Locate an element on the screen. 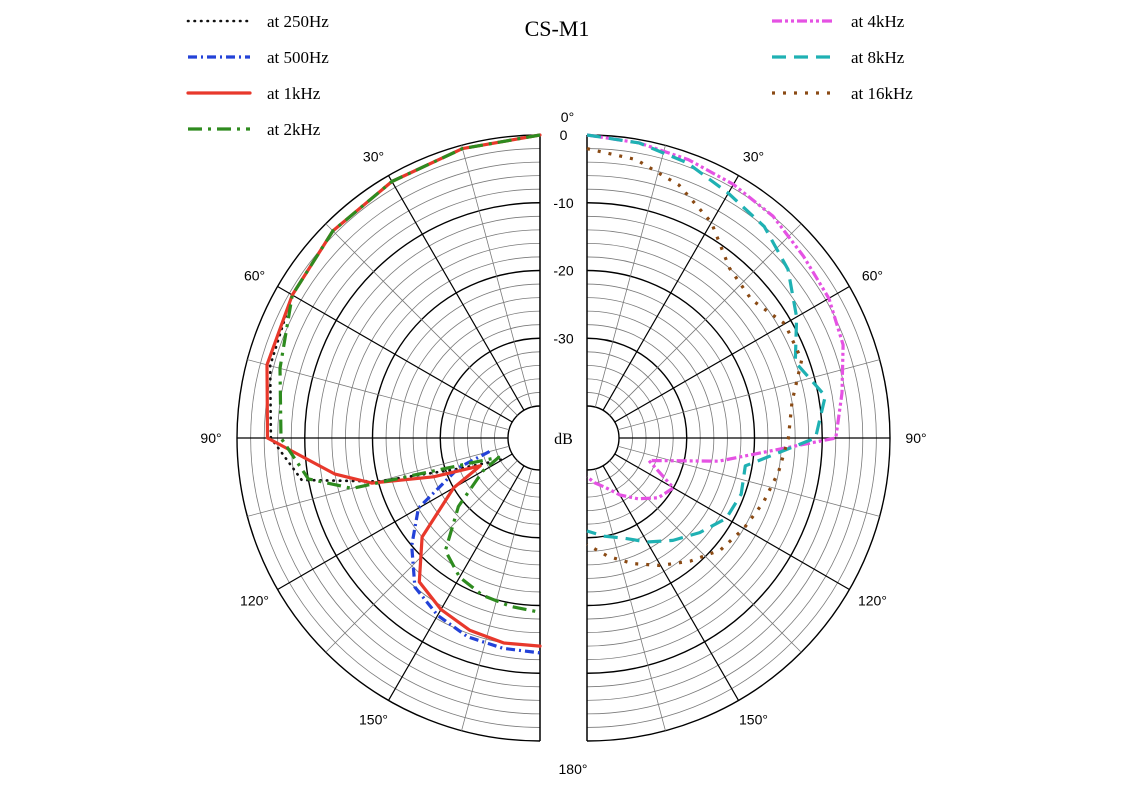 The height and width of the screenshot is (800, 1143). legend-label: at 16kHz is located at coordinates (882, 93).